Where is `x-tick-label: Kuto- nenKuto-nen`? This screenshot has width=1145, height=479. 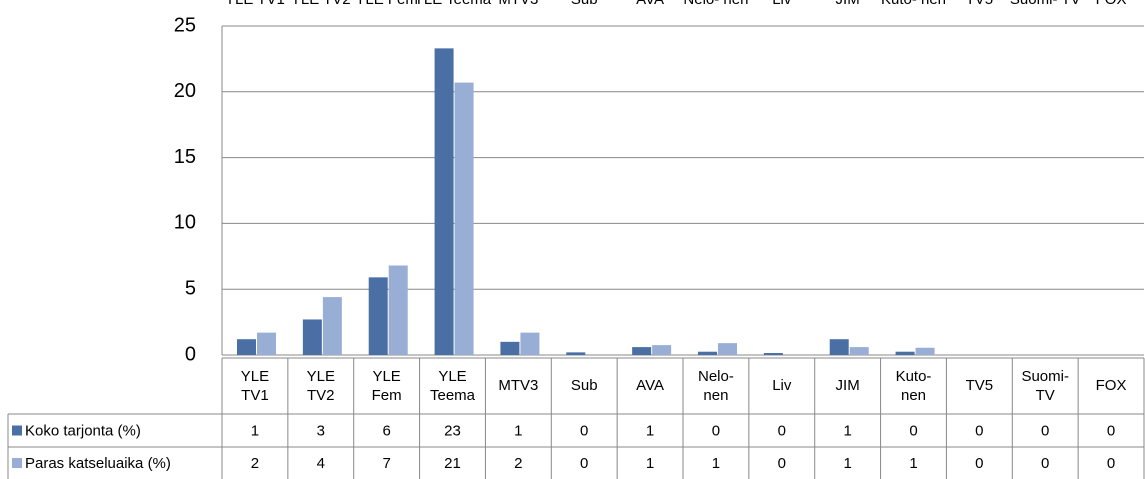 x-tick-label: Kuto- nenKuto-nen is located at coordinates (913, 202).